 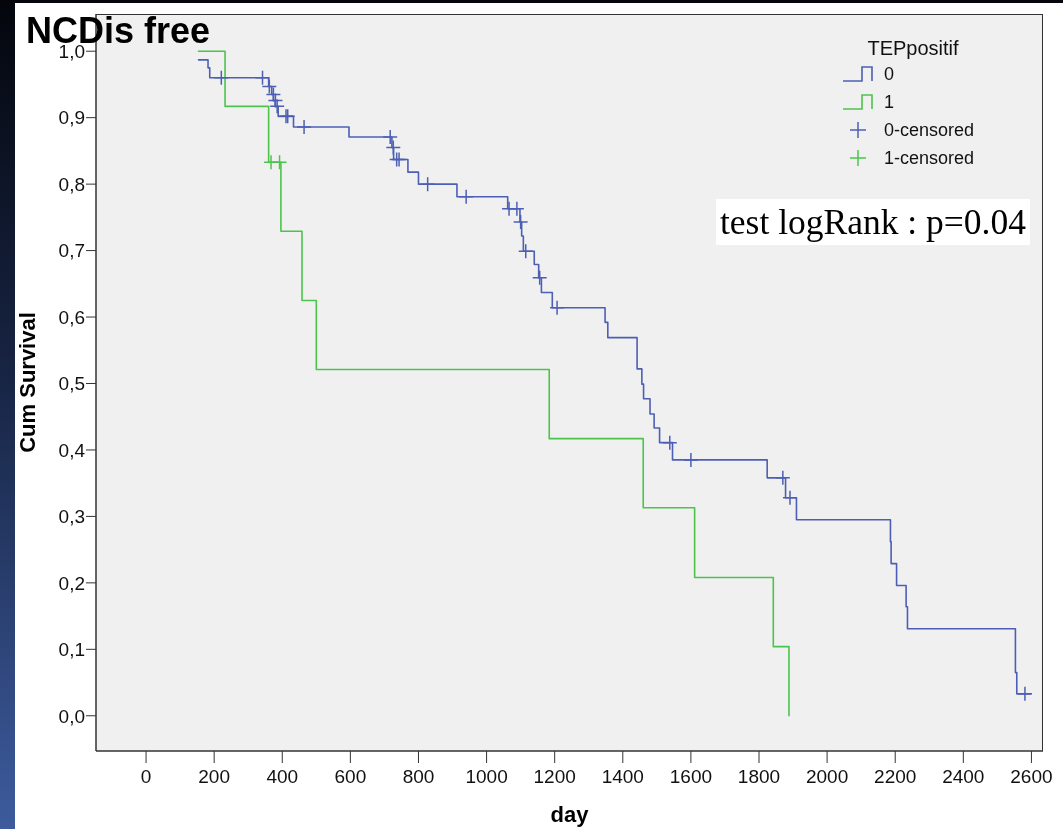 What do you see at coordinates (963, 777) in the screenshot?
I see `x-tick-label: 2400` at bounding box center [963, 777].